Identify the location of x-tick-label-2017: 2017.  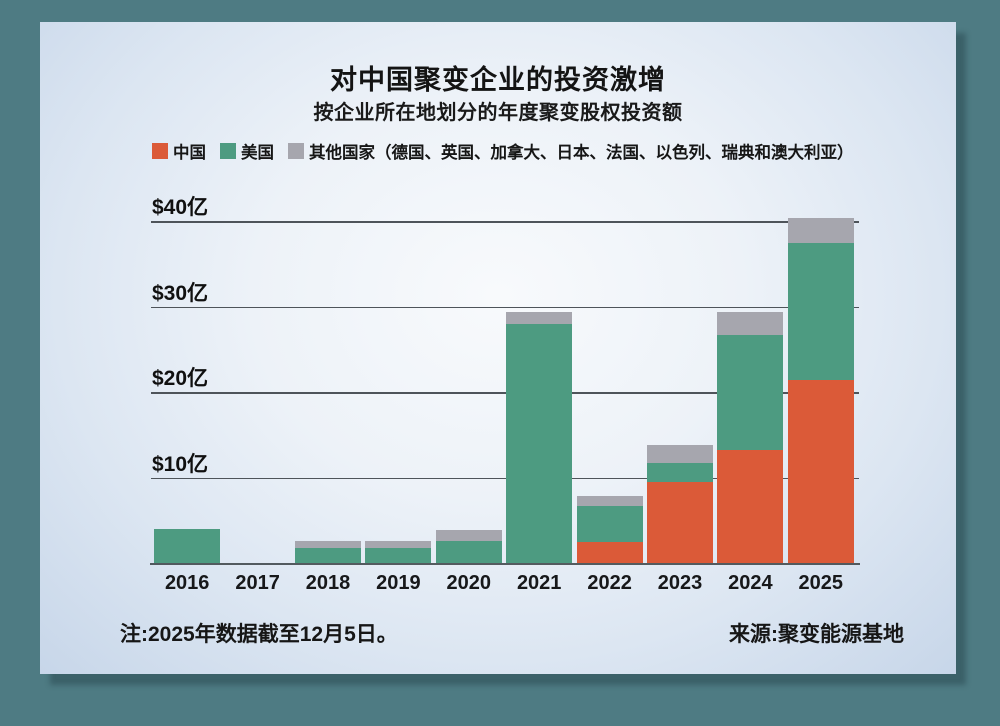
(257, 583).